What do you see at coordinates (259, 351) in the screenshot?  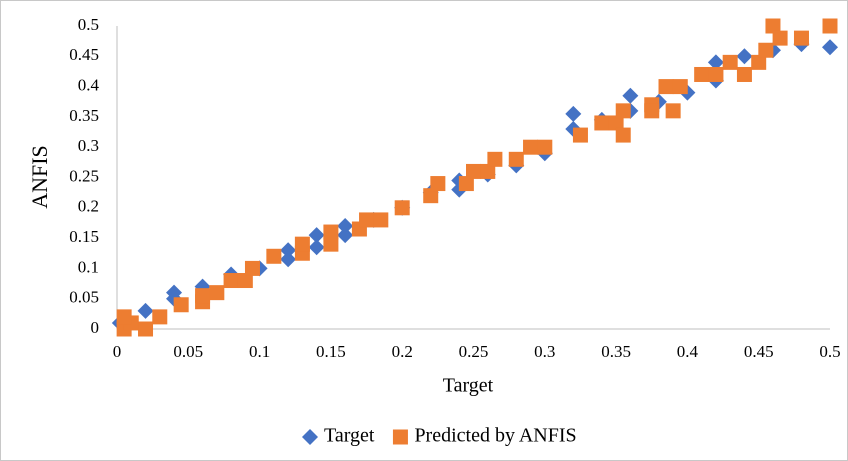 I see `x-tick-label: 0.1` at bounding box center [259, 351].